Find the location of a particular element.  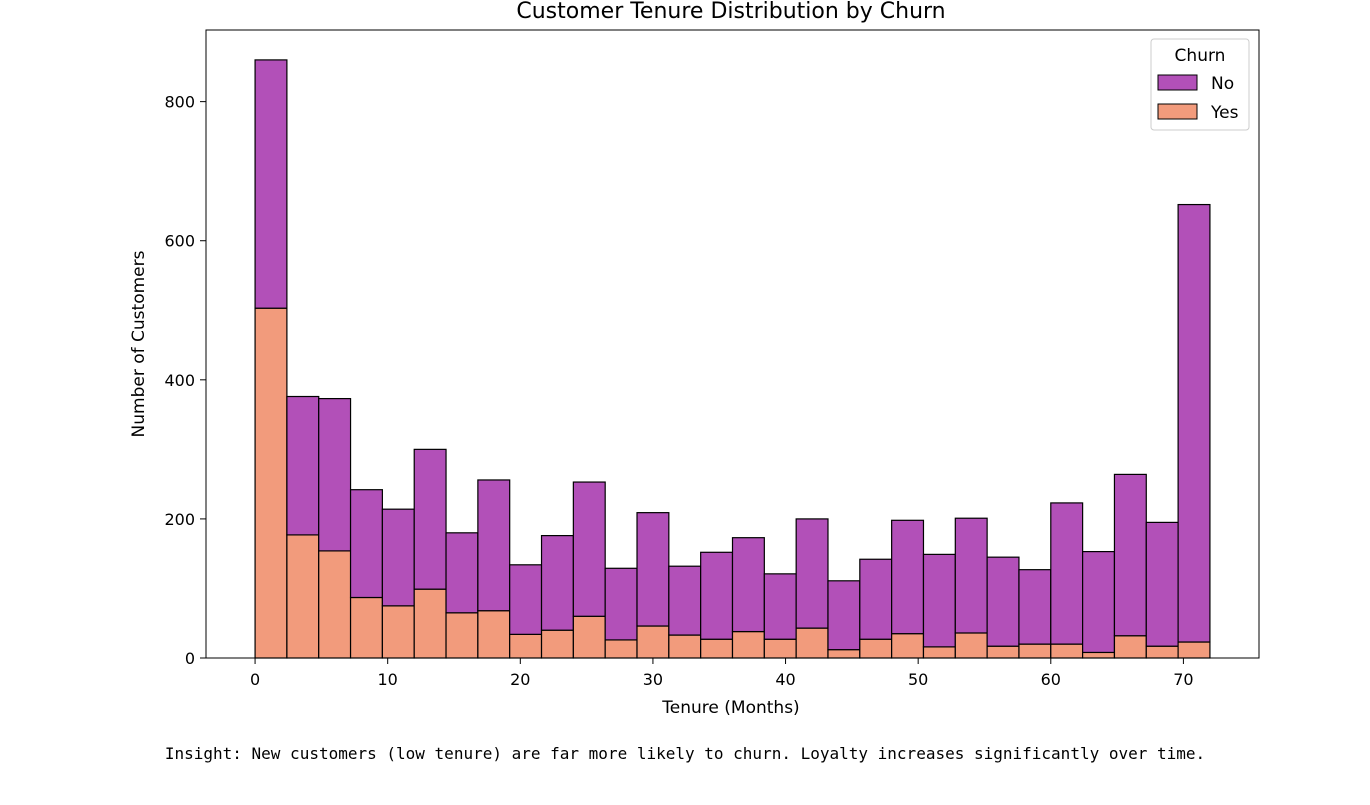

x-tick-label: 10 is located at coordinates (388, 679).